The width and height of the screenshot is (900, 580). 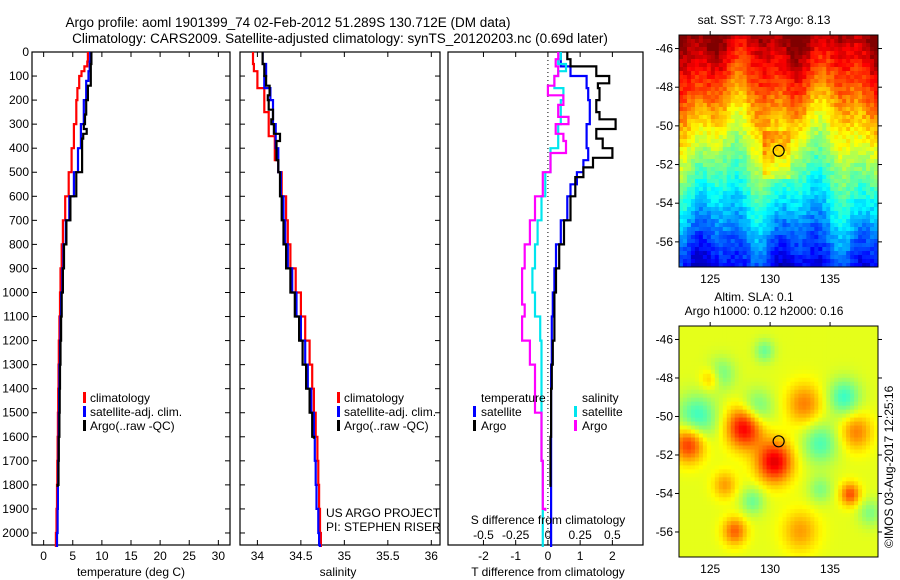 What do you see at coordinates (612, 535) in the screenshot?
I see `x-tick-label-s: 0.5` at bounding box center [612, 535].